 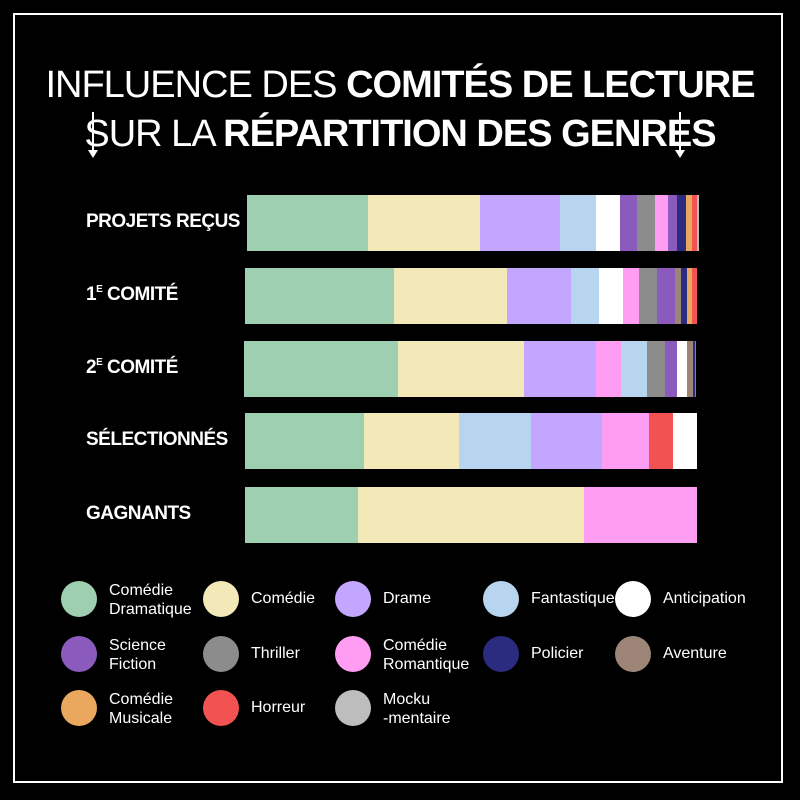 What do you see at coordinates (137, 645) in the screenshot?
I see `legend-label-line: Science` at bounding box center [137, 645].